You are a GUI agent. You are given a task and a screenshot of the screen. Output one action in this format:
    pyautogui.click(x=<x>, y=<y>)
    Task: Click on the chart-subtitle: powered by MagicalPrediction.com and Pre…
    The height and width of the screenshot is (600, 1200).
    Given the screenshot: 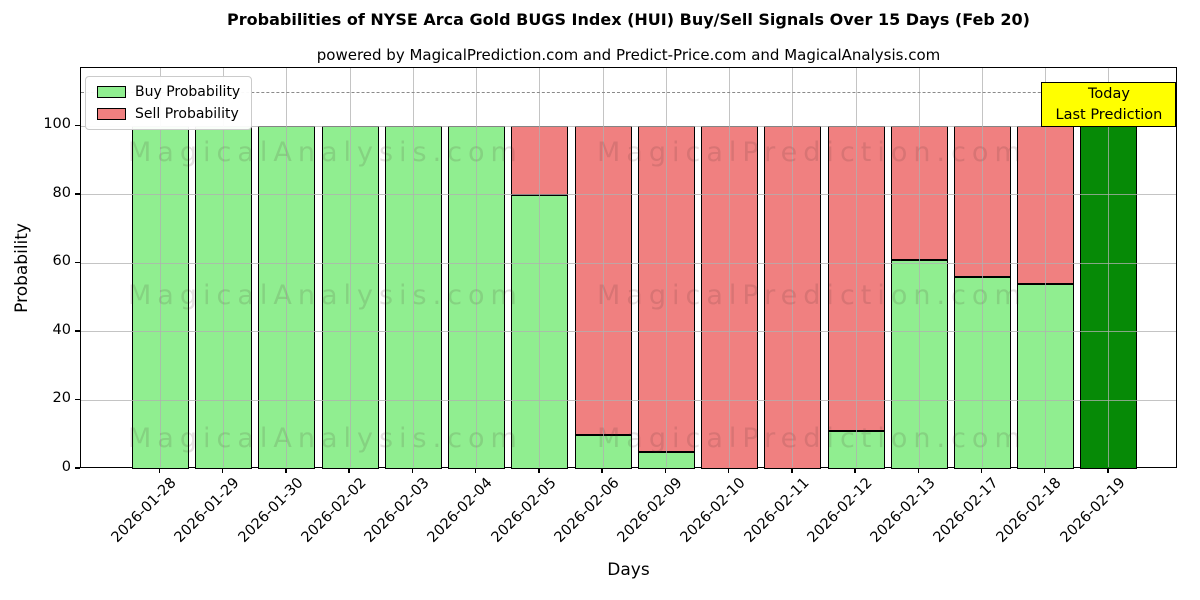 What is the action you would take?
    pyautogui.click(x=628, y=55)
    